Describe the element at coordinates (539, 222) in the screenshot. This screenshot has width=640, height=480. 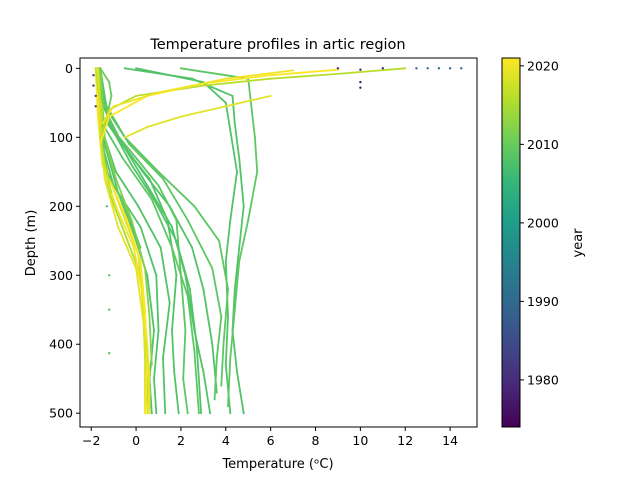
I see `colorbar-axis: 1980 1990 2000 2010 2020` at that location.